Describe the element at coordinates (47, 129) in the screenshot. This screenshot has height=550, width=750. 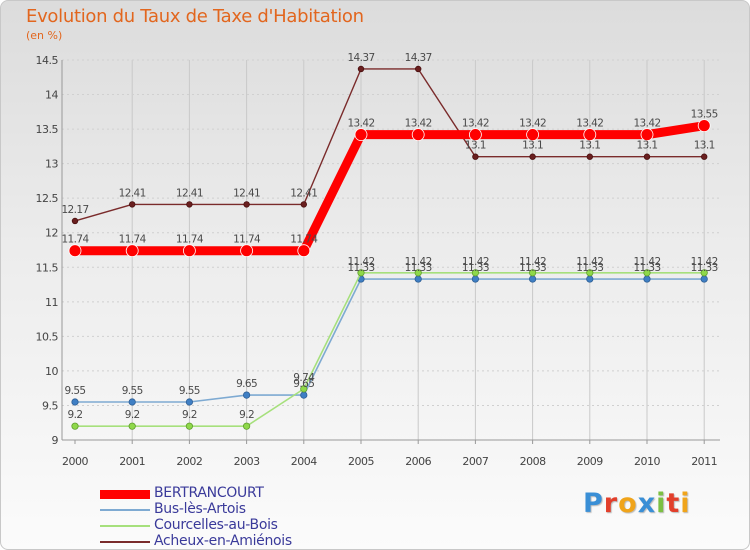
I see `y-tick-label: 13.5` at that location.